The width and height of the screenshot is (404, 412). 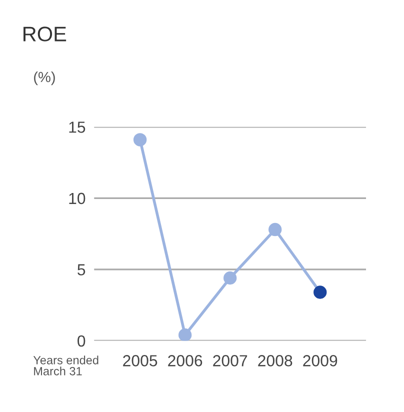 I want to click on y-tick-label: 0, so click(x=82, y=341).